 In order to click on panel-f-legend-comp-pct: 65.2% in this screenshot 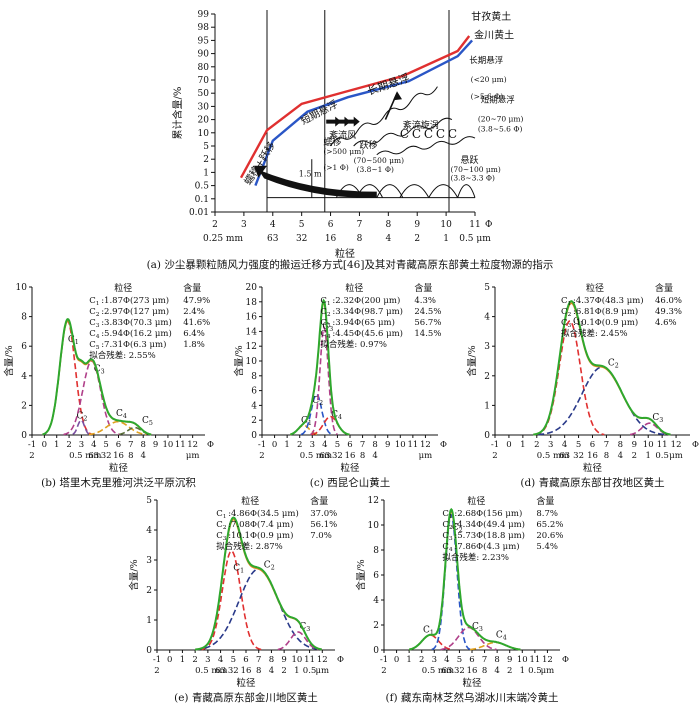, I will do `click(549, 525)`.